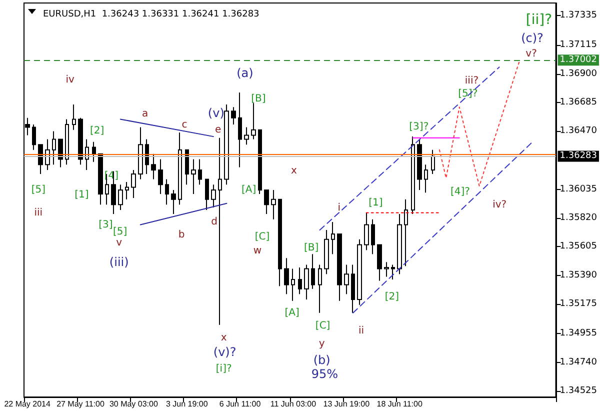 This screenshot has height=411, width=600. Describe the element at coordinates (187, 404) in the screenshot. I see `x-tick-label: 3 Jun 19:00` at that location.